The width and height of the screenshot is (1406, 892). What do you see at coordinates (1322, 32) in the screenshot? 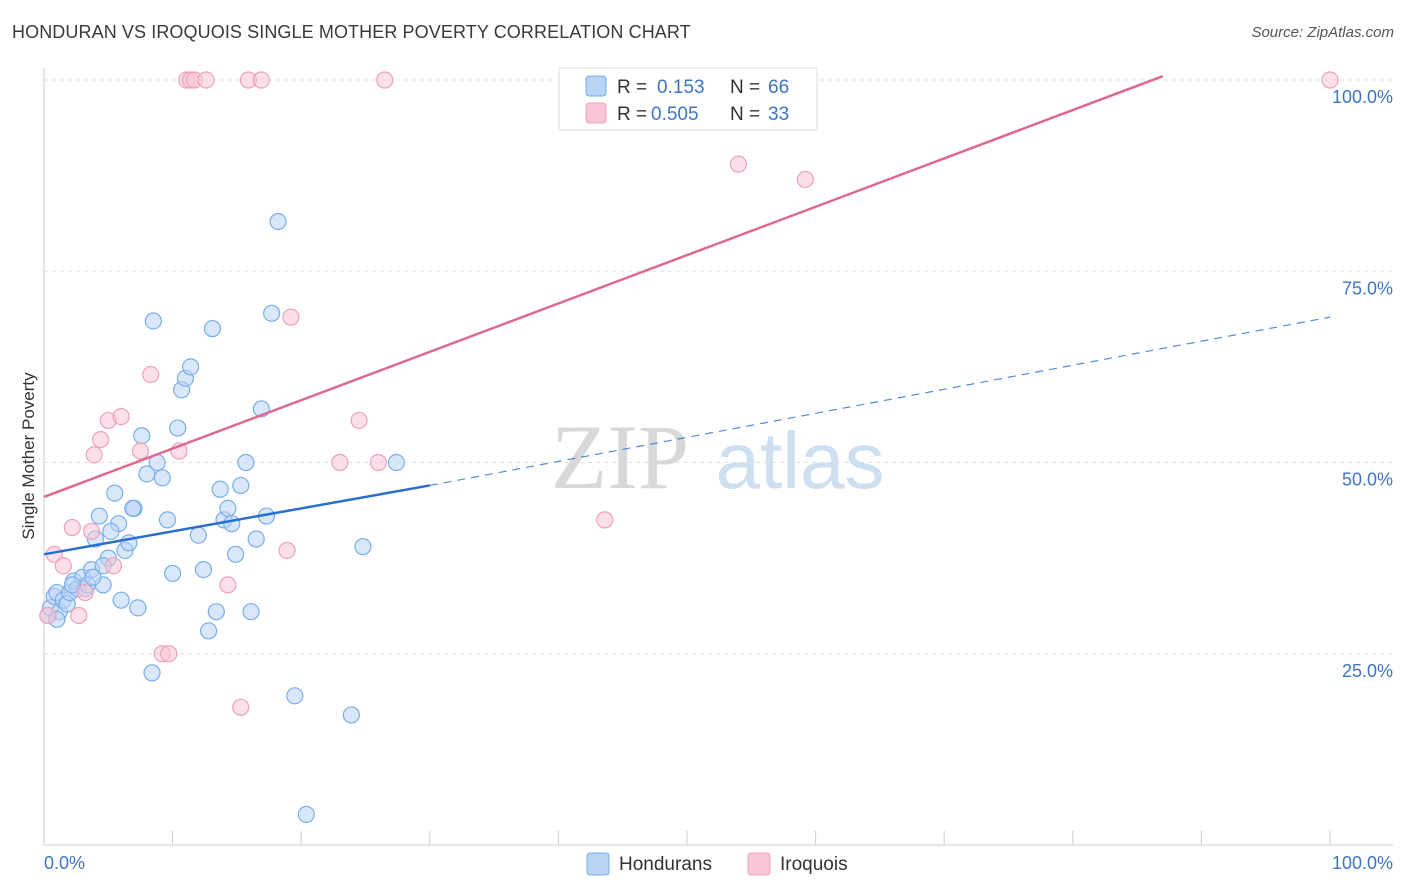
I see `chart-source: Source: ZipAtlas.com` at bounding box center [1322, 32].